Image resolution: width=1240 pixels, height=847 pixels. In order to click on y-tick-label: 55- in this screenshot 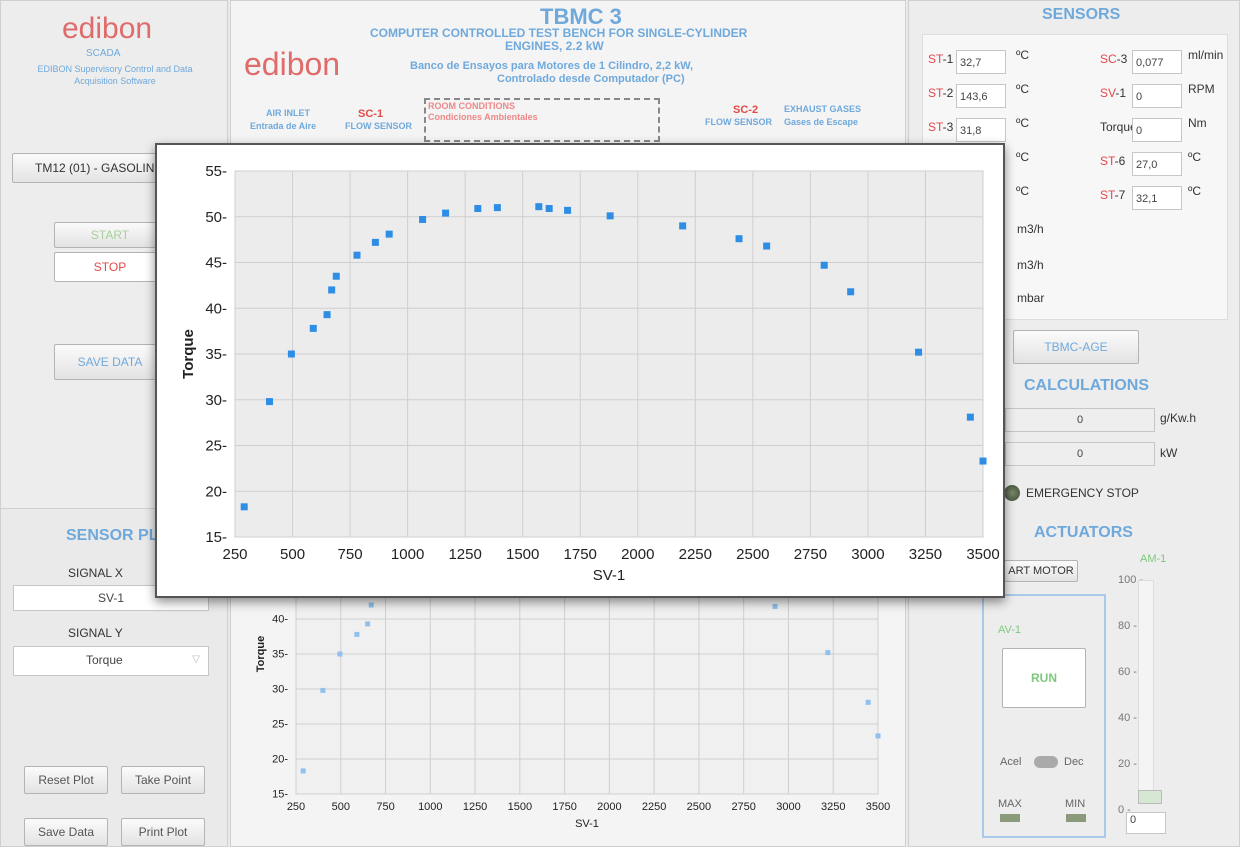, I will do `click(216, 171)`.